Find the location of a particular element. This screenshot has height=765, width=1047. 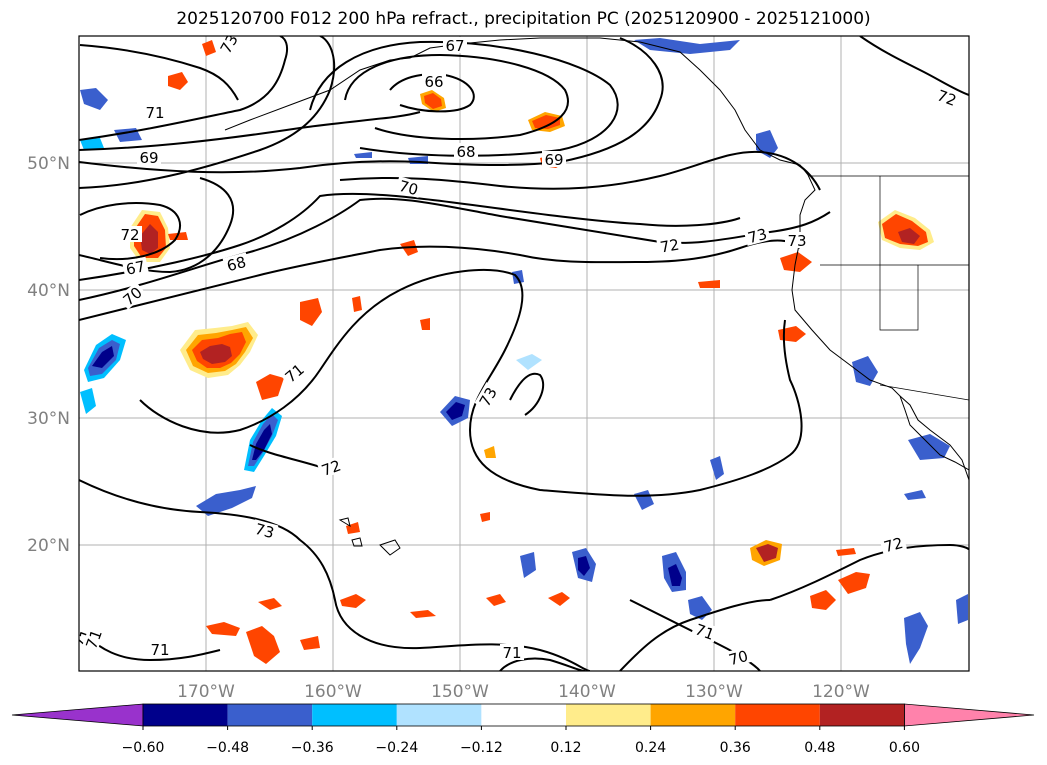

colorbar-tick-label: −0.24 is located at coordinates (396, 748).